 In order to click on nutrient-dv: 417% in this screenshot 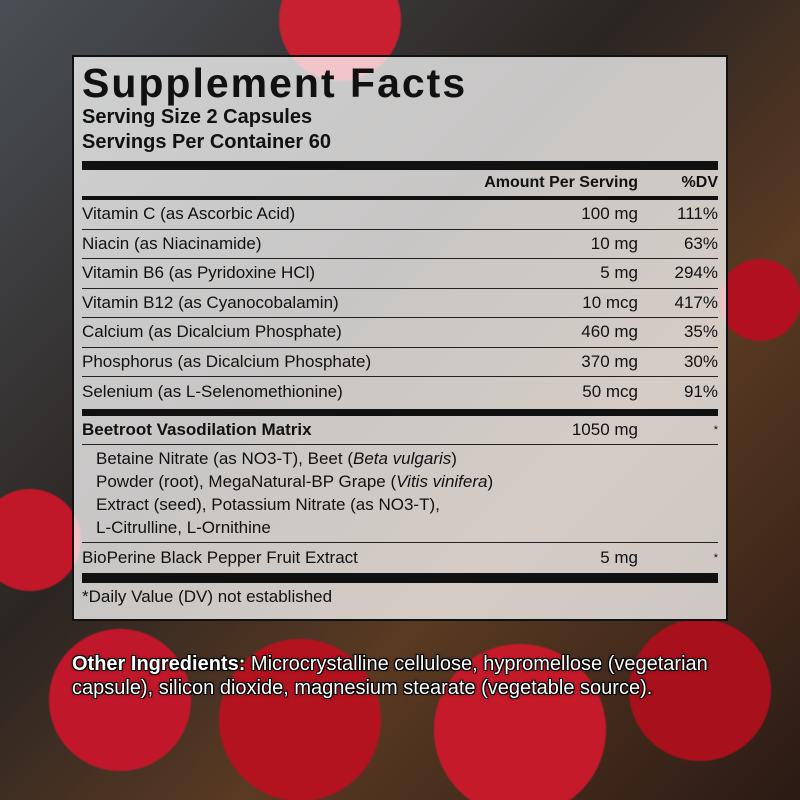, I will do `click(696, 302)`.